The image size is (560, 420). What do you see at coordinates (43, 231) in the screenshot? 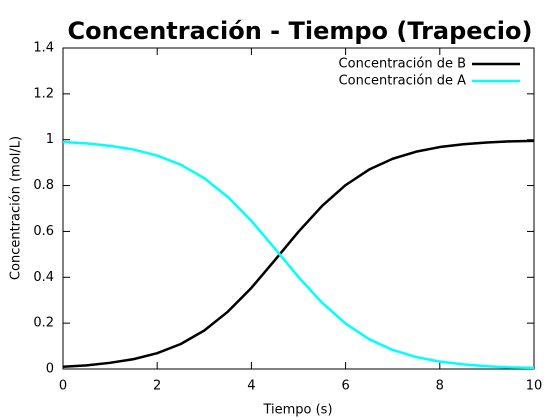
I see `y-tick-label: 0.6` at bounding box center [43, 231].